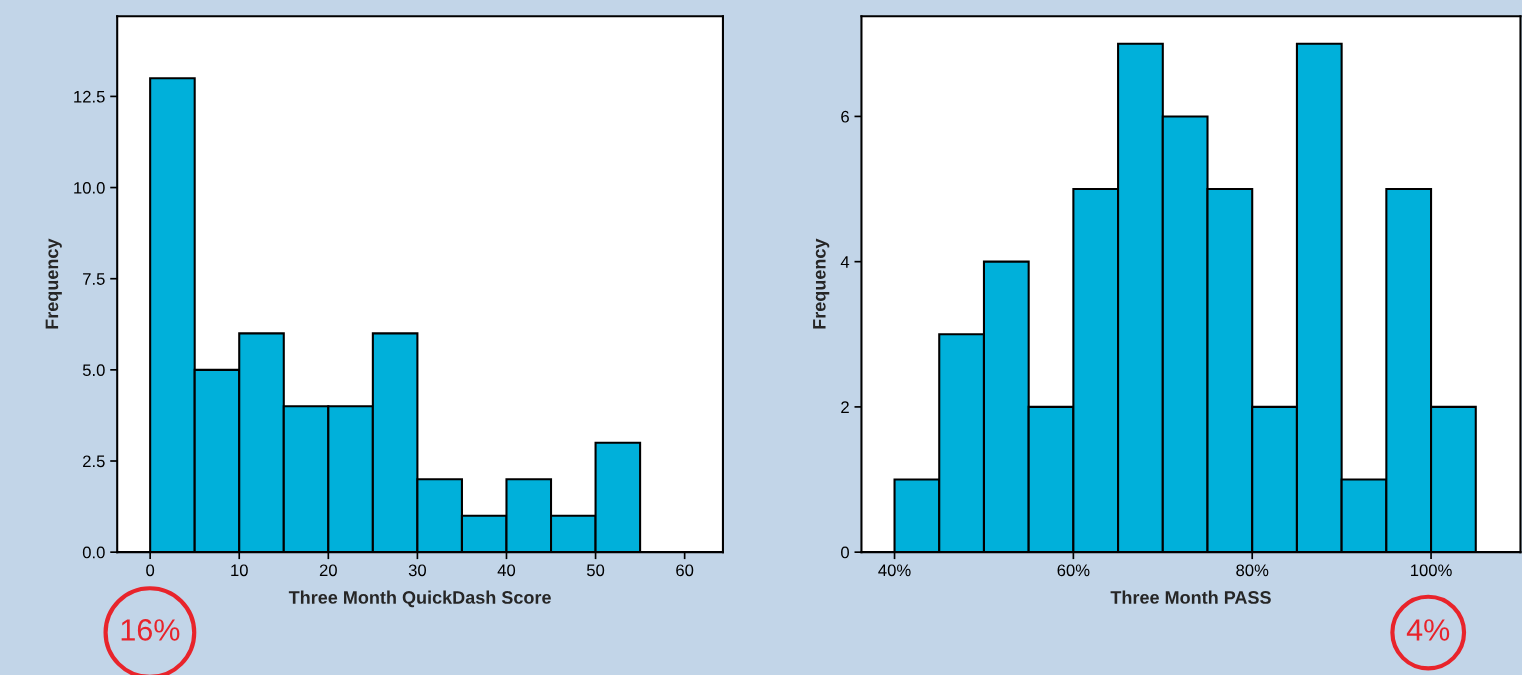 Image resolution: width=1522 pixels, height=675 pixels. Describe the element at coordinates (94, 279) in the screenshot. I see `y-tick-label: 7.5` at that location.